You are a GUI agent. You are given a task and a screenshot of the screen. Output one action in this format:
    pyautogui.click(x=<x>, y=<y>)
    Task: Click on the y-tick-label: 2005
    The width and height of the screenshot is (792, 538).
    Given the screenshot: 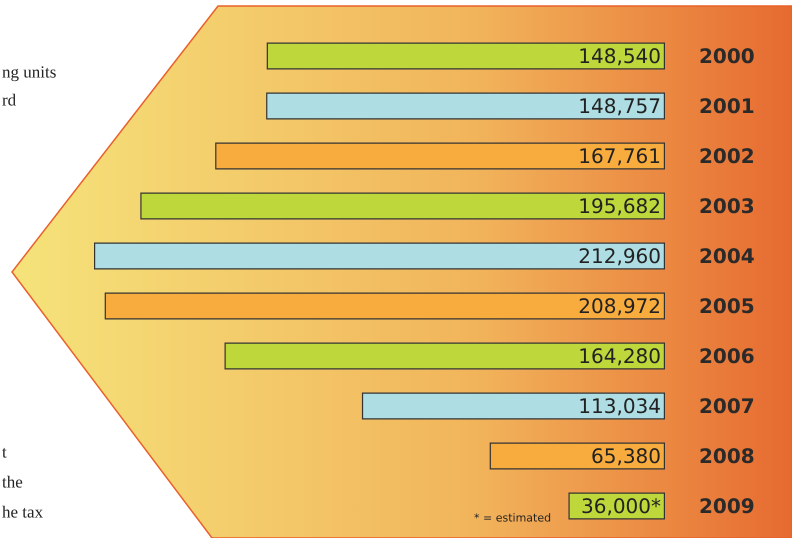 What is the action you would take?
    pyautogui.click(x=727, y=306)
    